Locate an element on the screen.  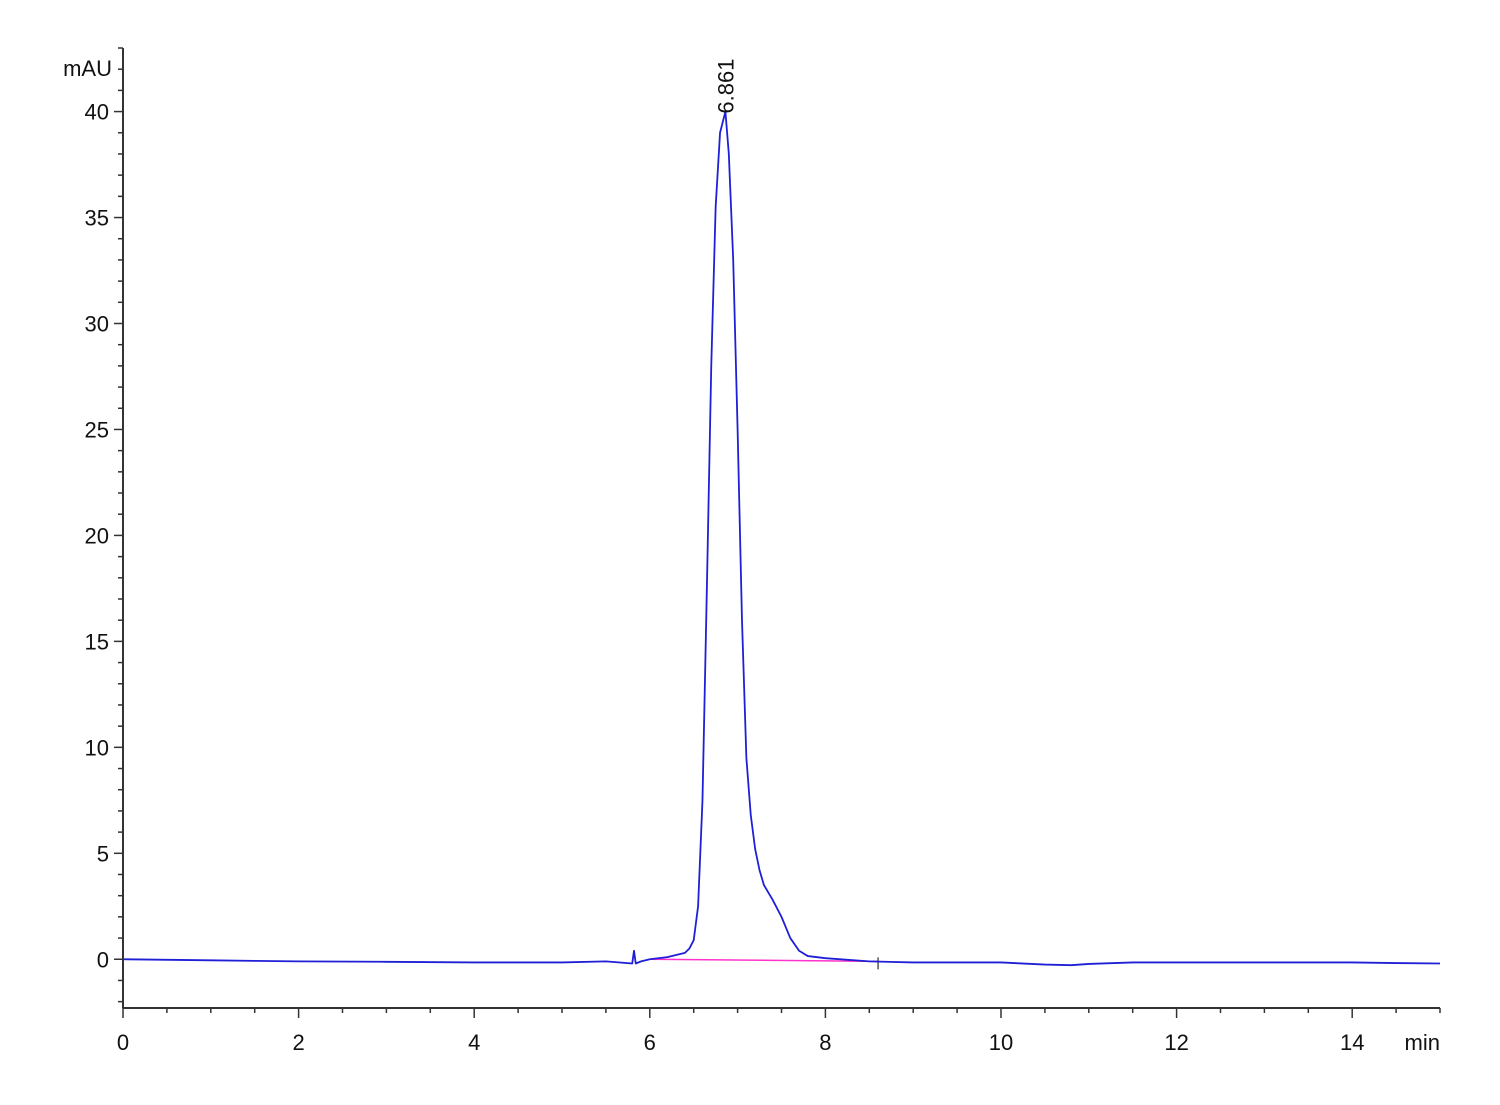
peak-retention-label: 6.861 is located at coordinates (725, 86).